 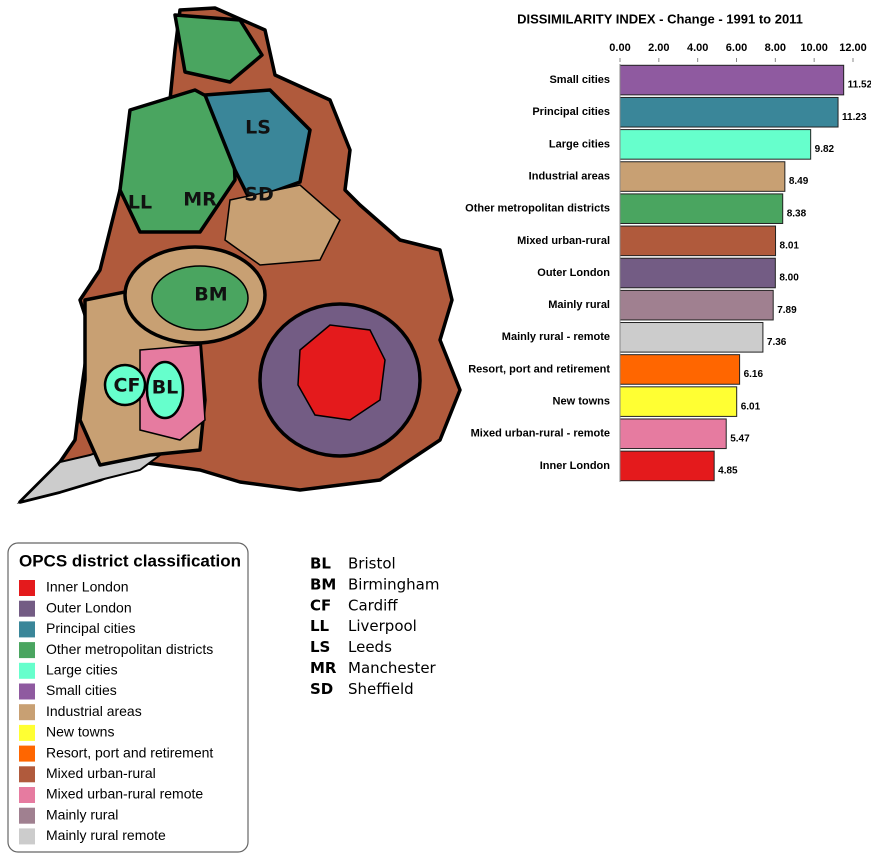 I want to click on value-label: 6.16, so click(x=754, y=374).